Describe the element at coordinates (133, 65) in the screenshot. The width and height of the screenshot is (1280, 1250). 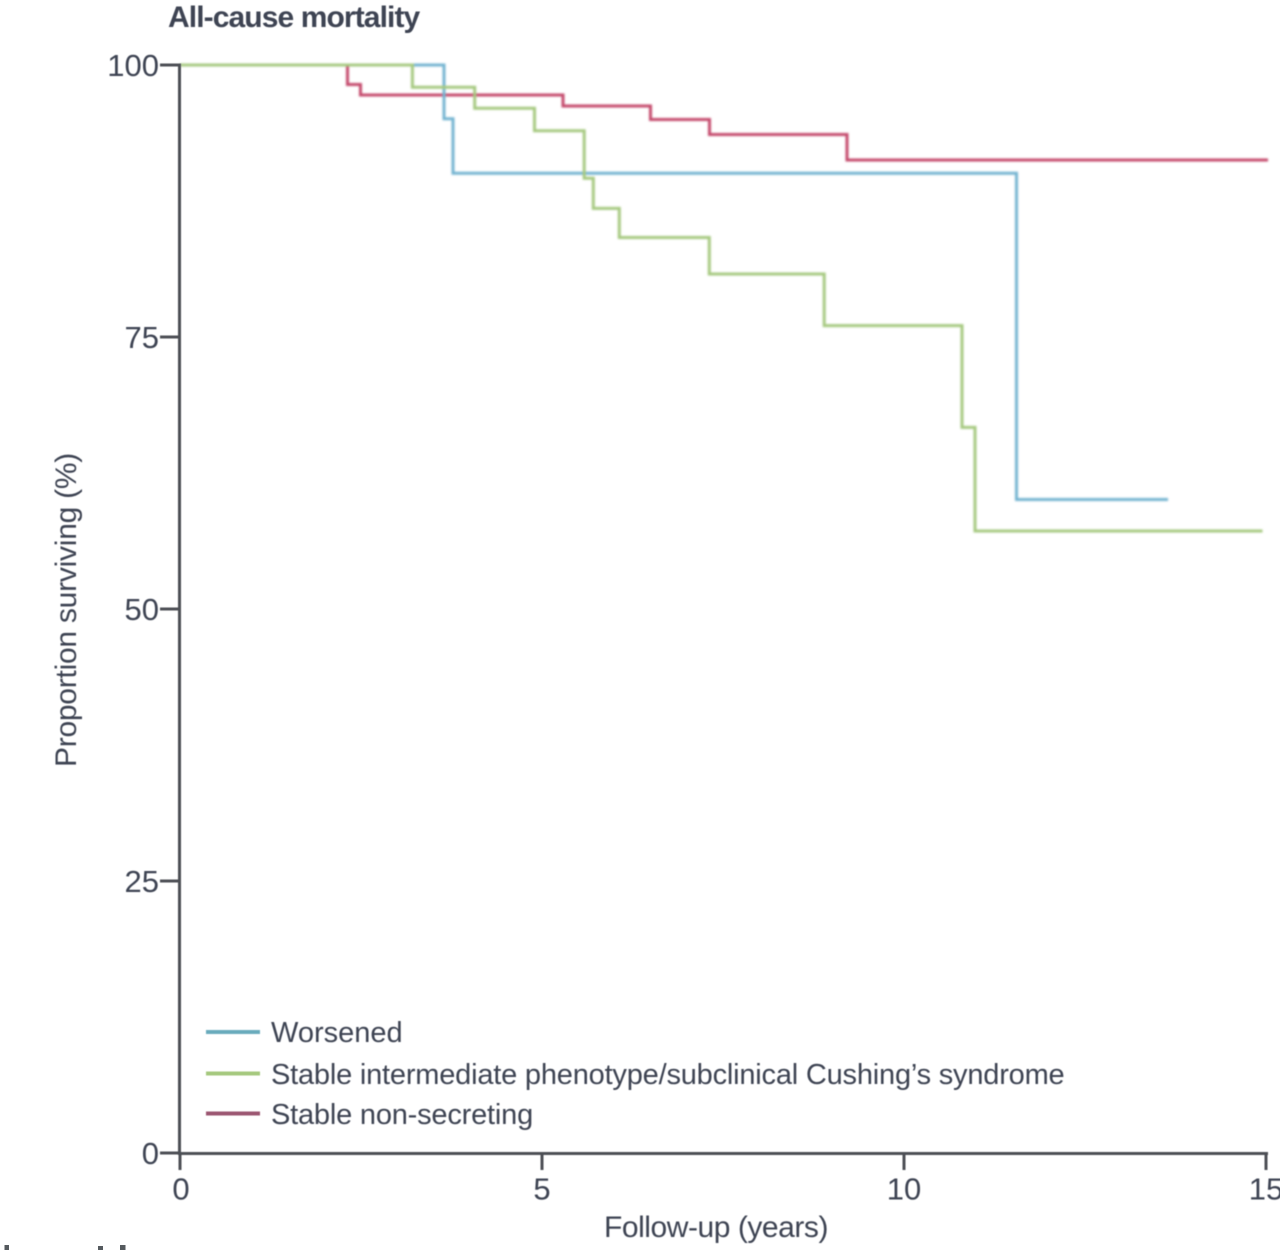
I see `svg-text: 100` at that location.